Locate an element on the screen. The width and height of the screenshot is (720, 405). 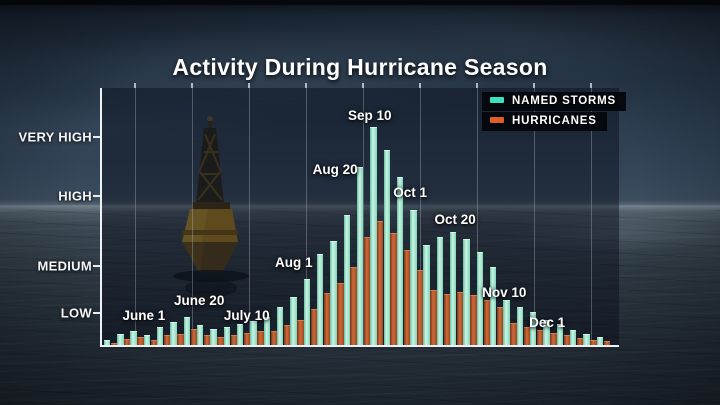
date-label: June 20 is located at coordinates (199, 301).